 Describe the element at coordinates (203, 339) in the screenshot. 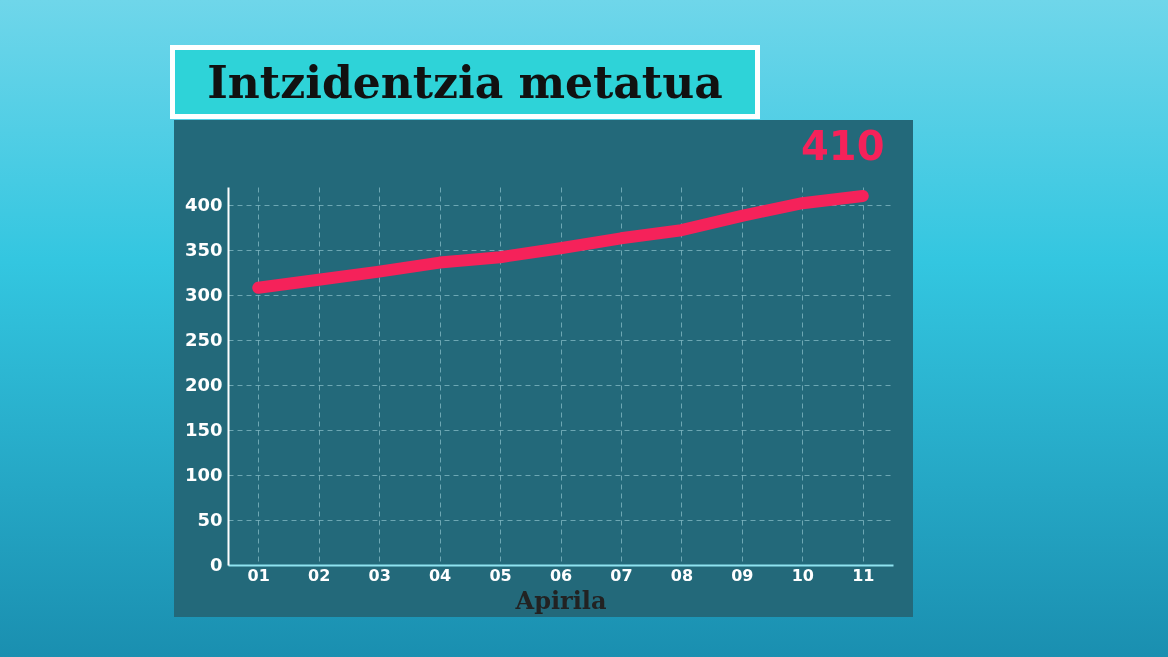

I see `y-tick-label: 250` at that location.